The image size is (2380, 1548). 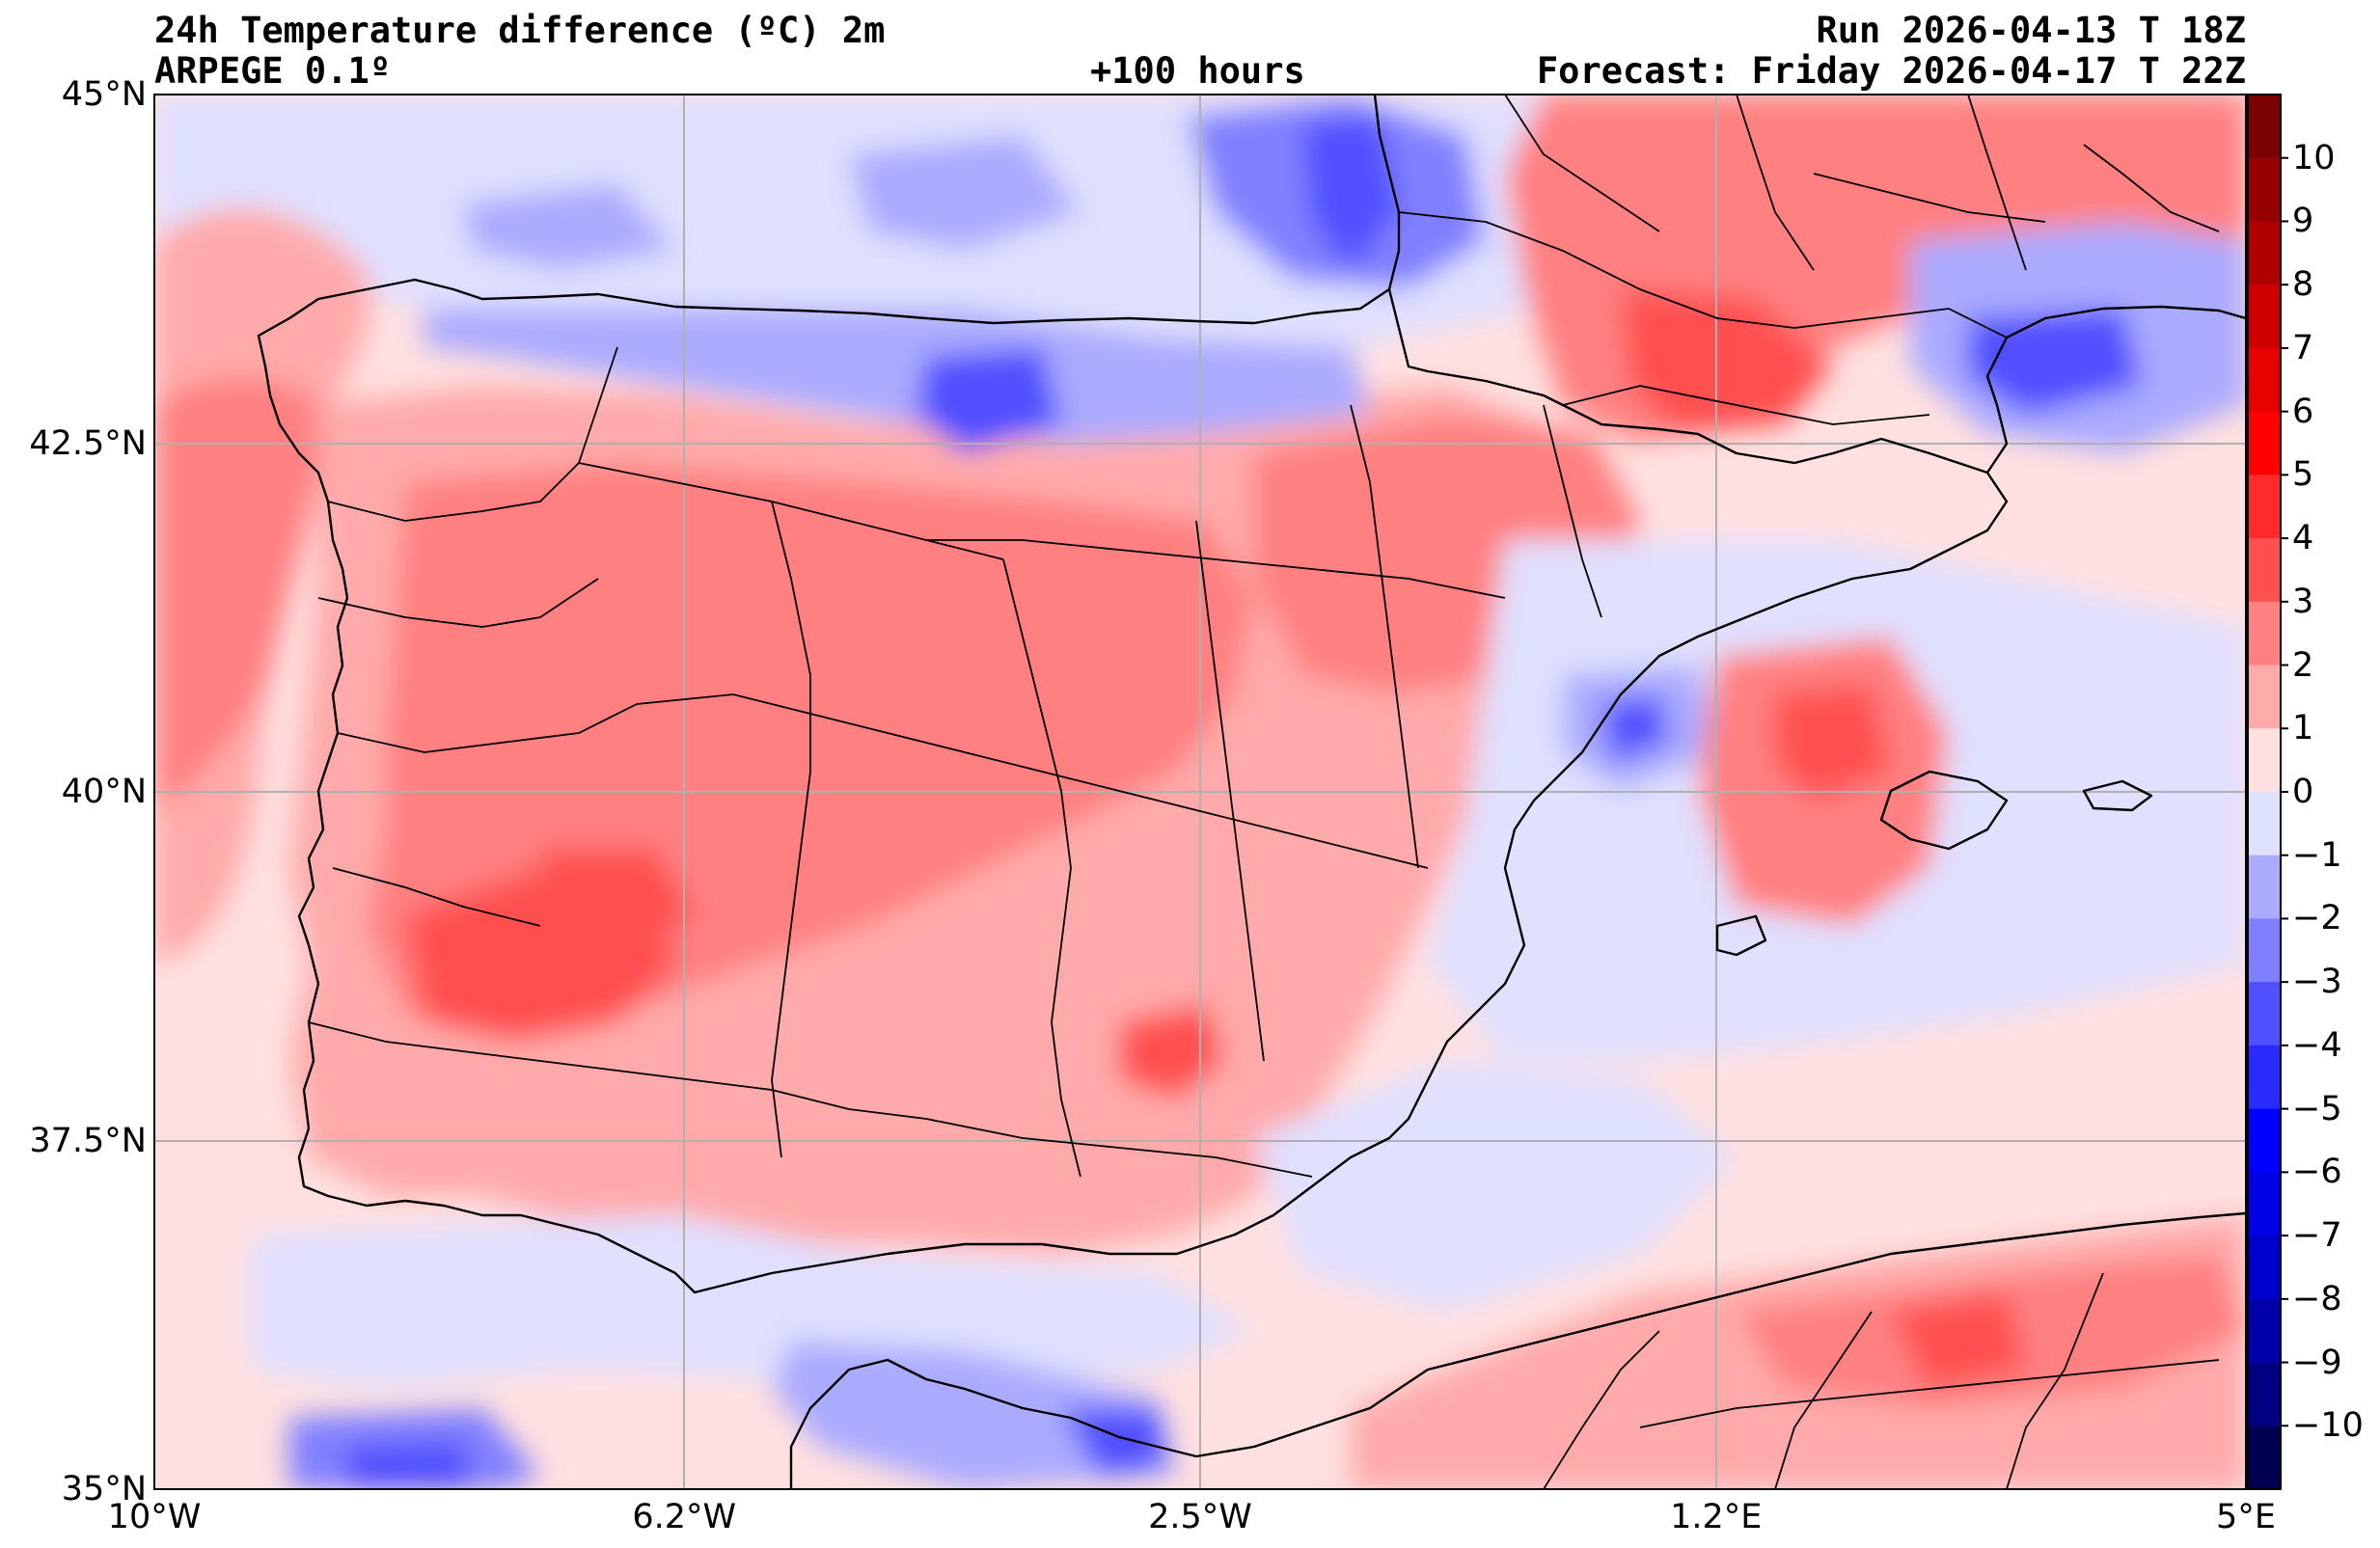 What do you see at coordinates (88, 1140) in the screenshot?
I see `lat-tick-label: 37.5°N` at bounding box center [88, 1140].